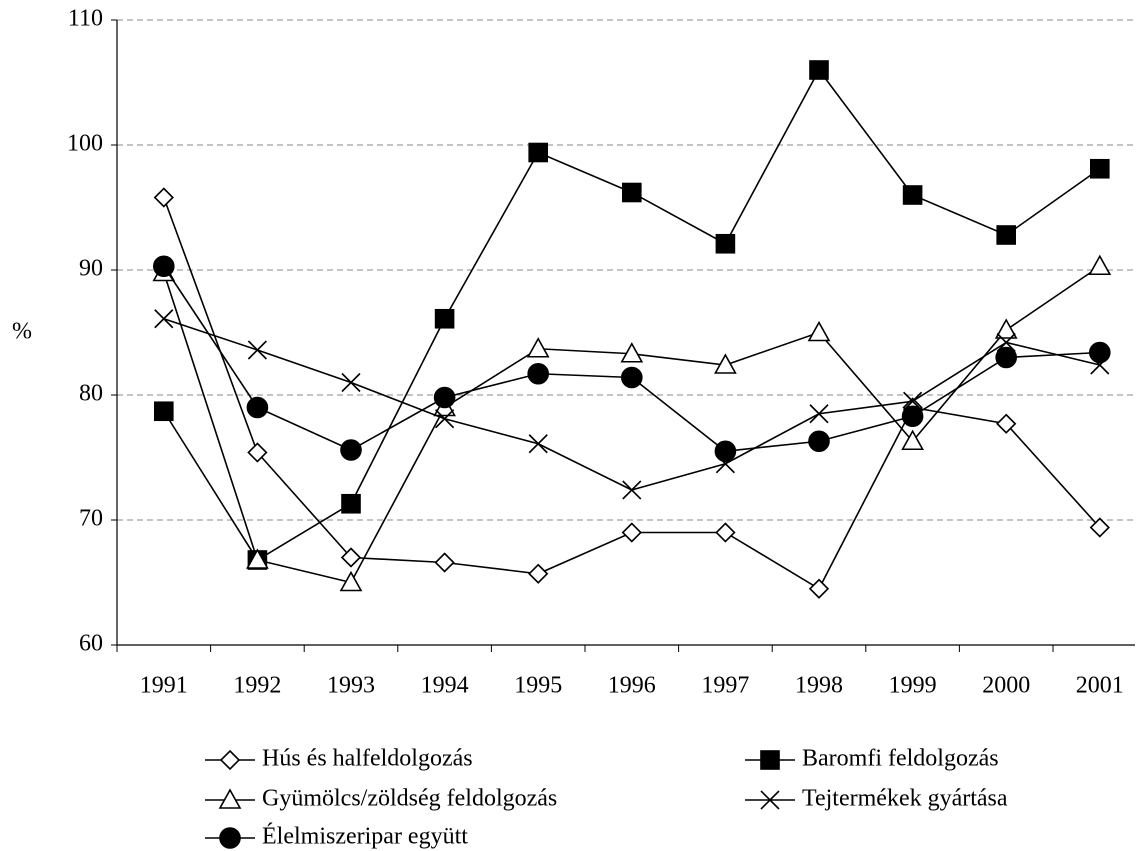  I want to click on y-tick-label: 110, so click(85, 19).